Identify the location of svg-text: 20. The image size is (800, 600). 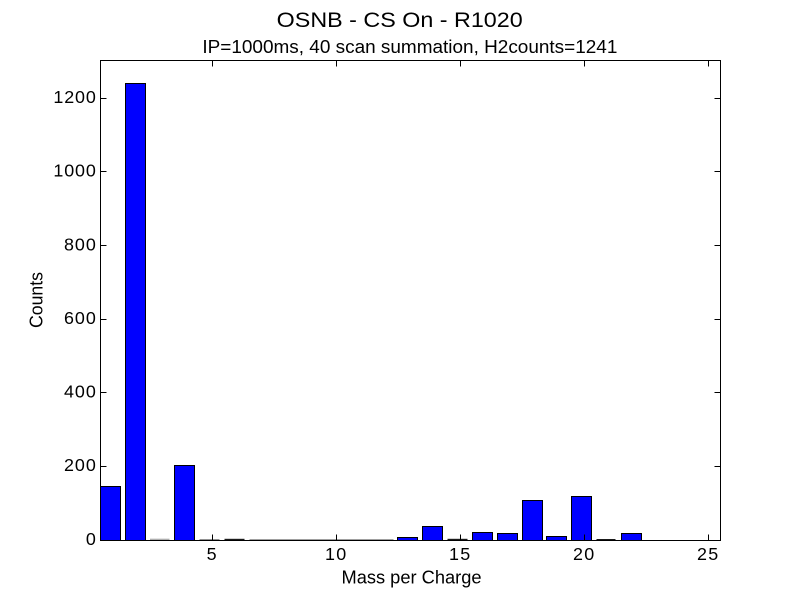
(583, 554).